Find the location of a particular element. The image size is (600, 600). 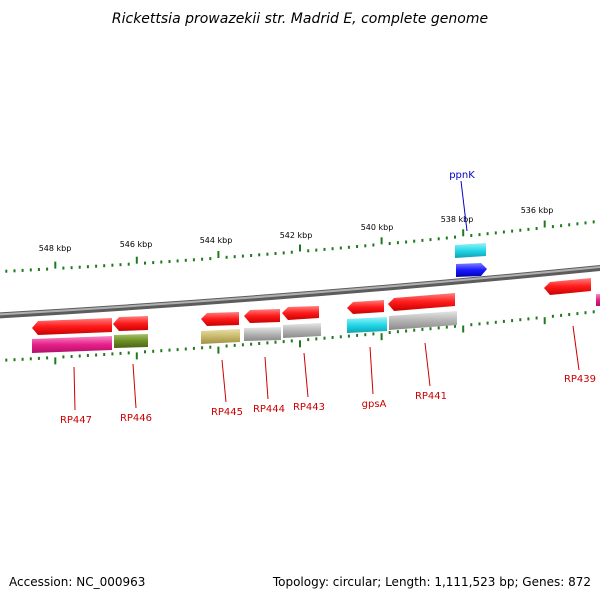

cog-box-rp445 is located at coordinates (220, 336).